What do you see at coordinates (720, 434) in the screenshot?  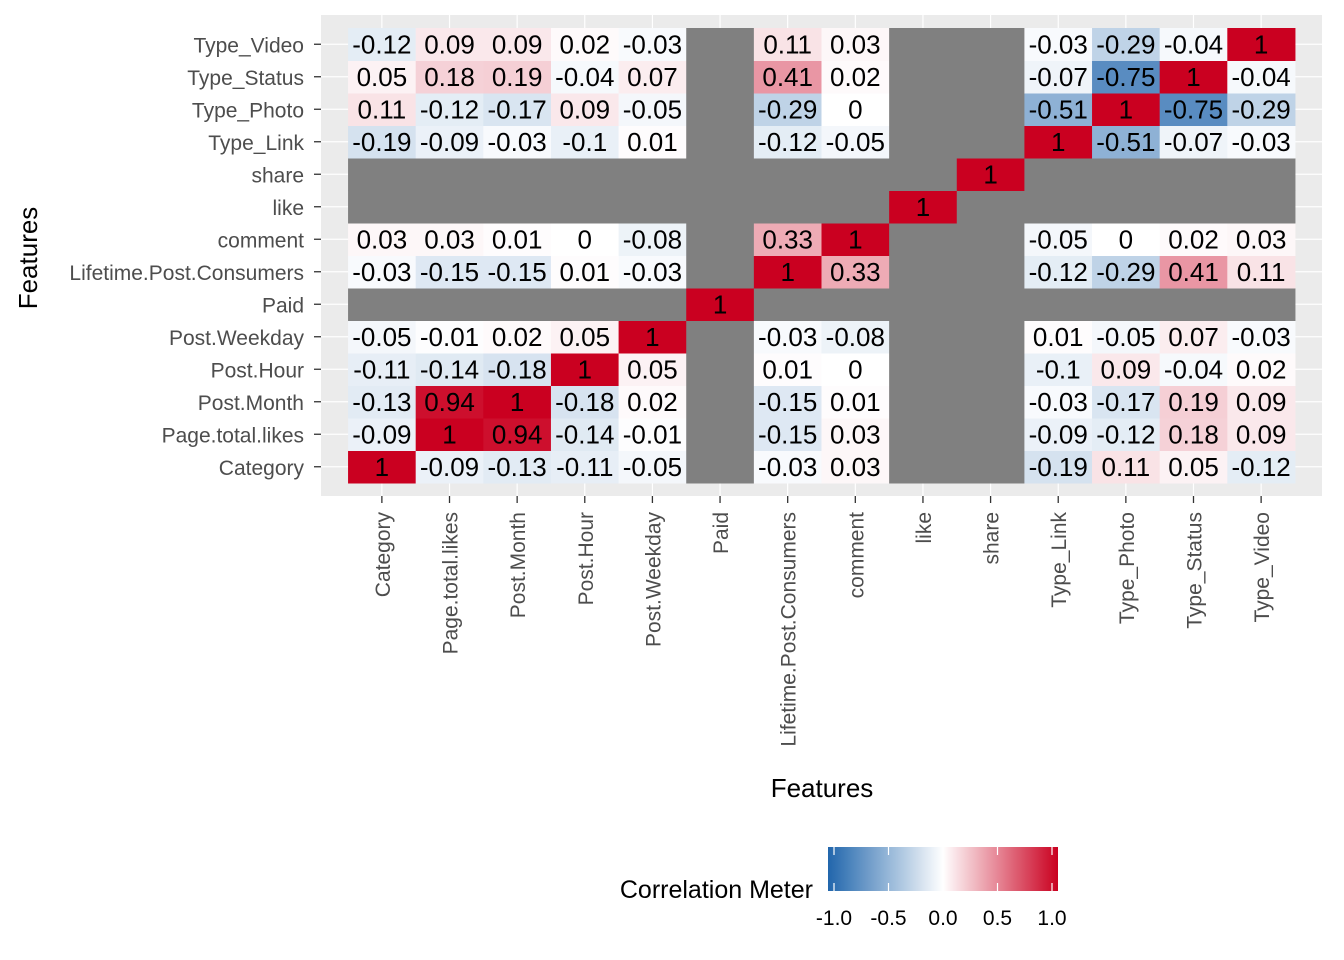 I see `heatmap-cell-page-total-likes-paid` at bounding box center [720, 434].